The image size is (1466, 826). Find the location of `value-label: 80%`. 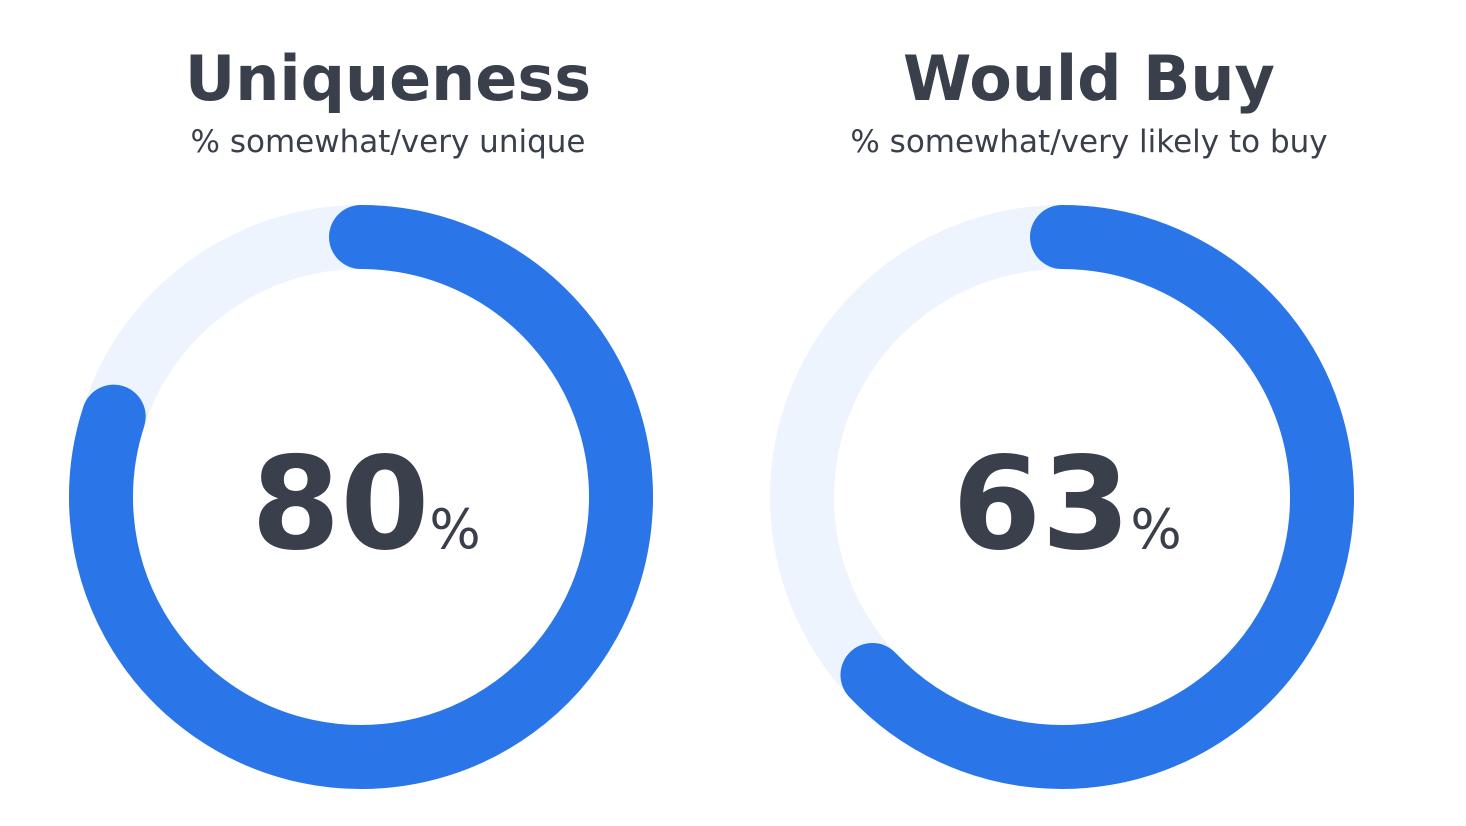

value-label: 80% is located at coordinates (365, 504).